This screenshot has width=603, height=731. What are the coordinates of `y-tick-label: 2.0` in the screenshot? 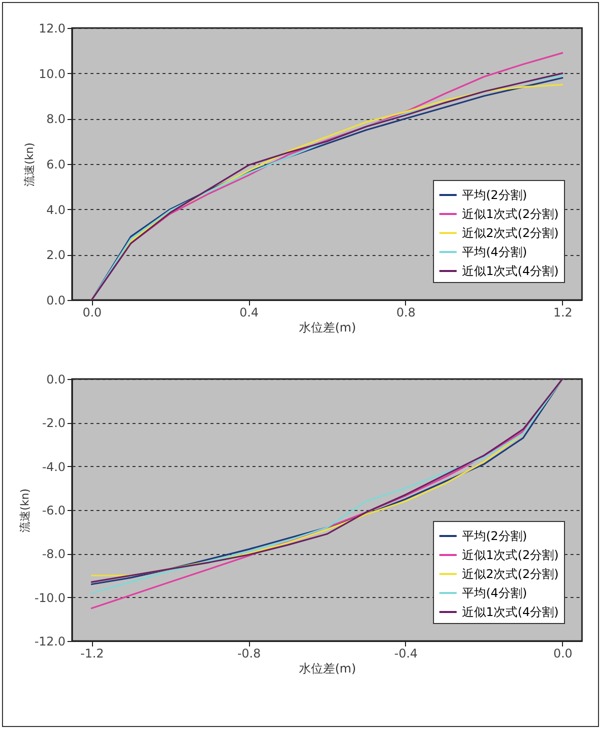 It's located at (56, 255).